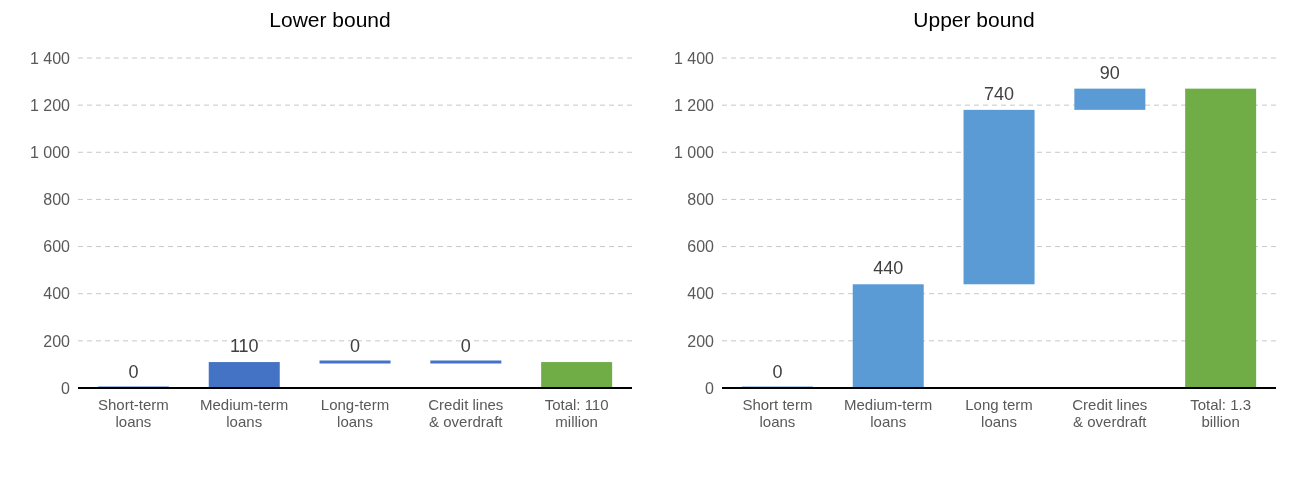 This screenshot has height=482, width=1312. I want to click on x-tick-label: Long-term loans, so click(355, 413).